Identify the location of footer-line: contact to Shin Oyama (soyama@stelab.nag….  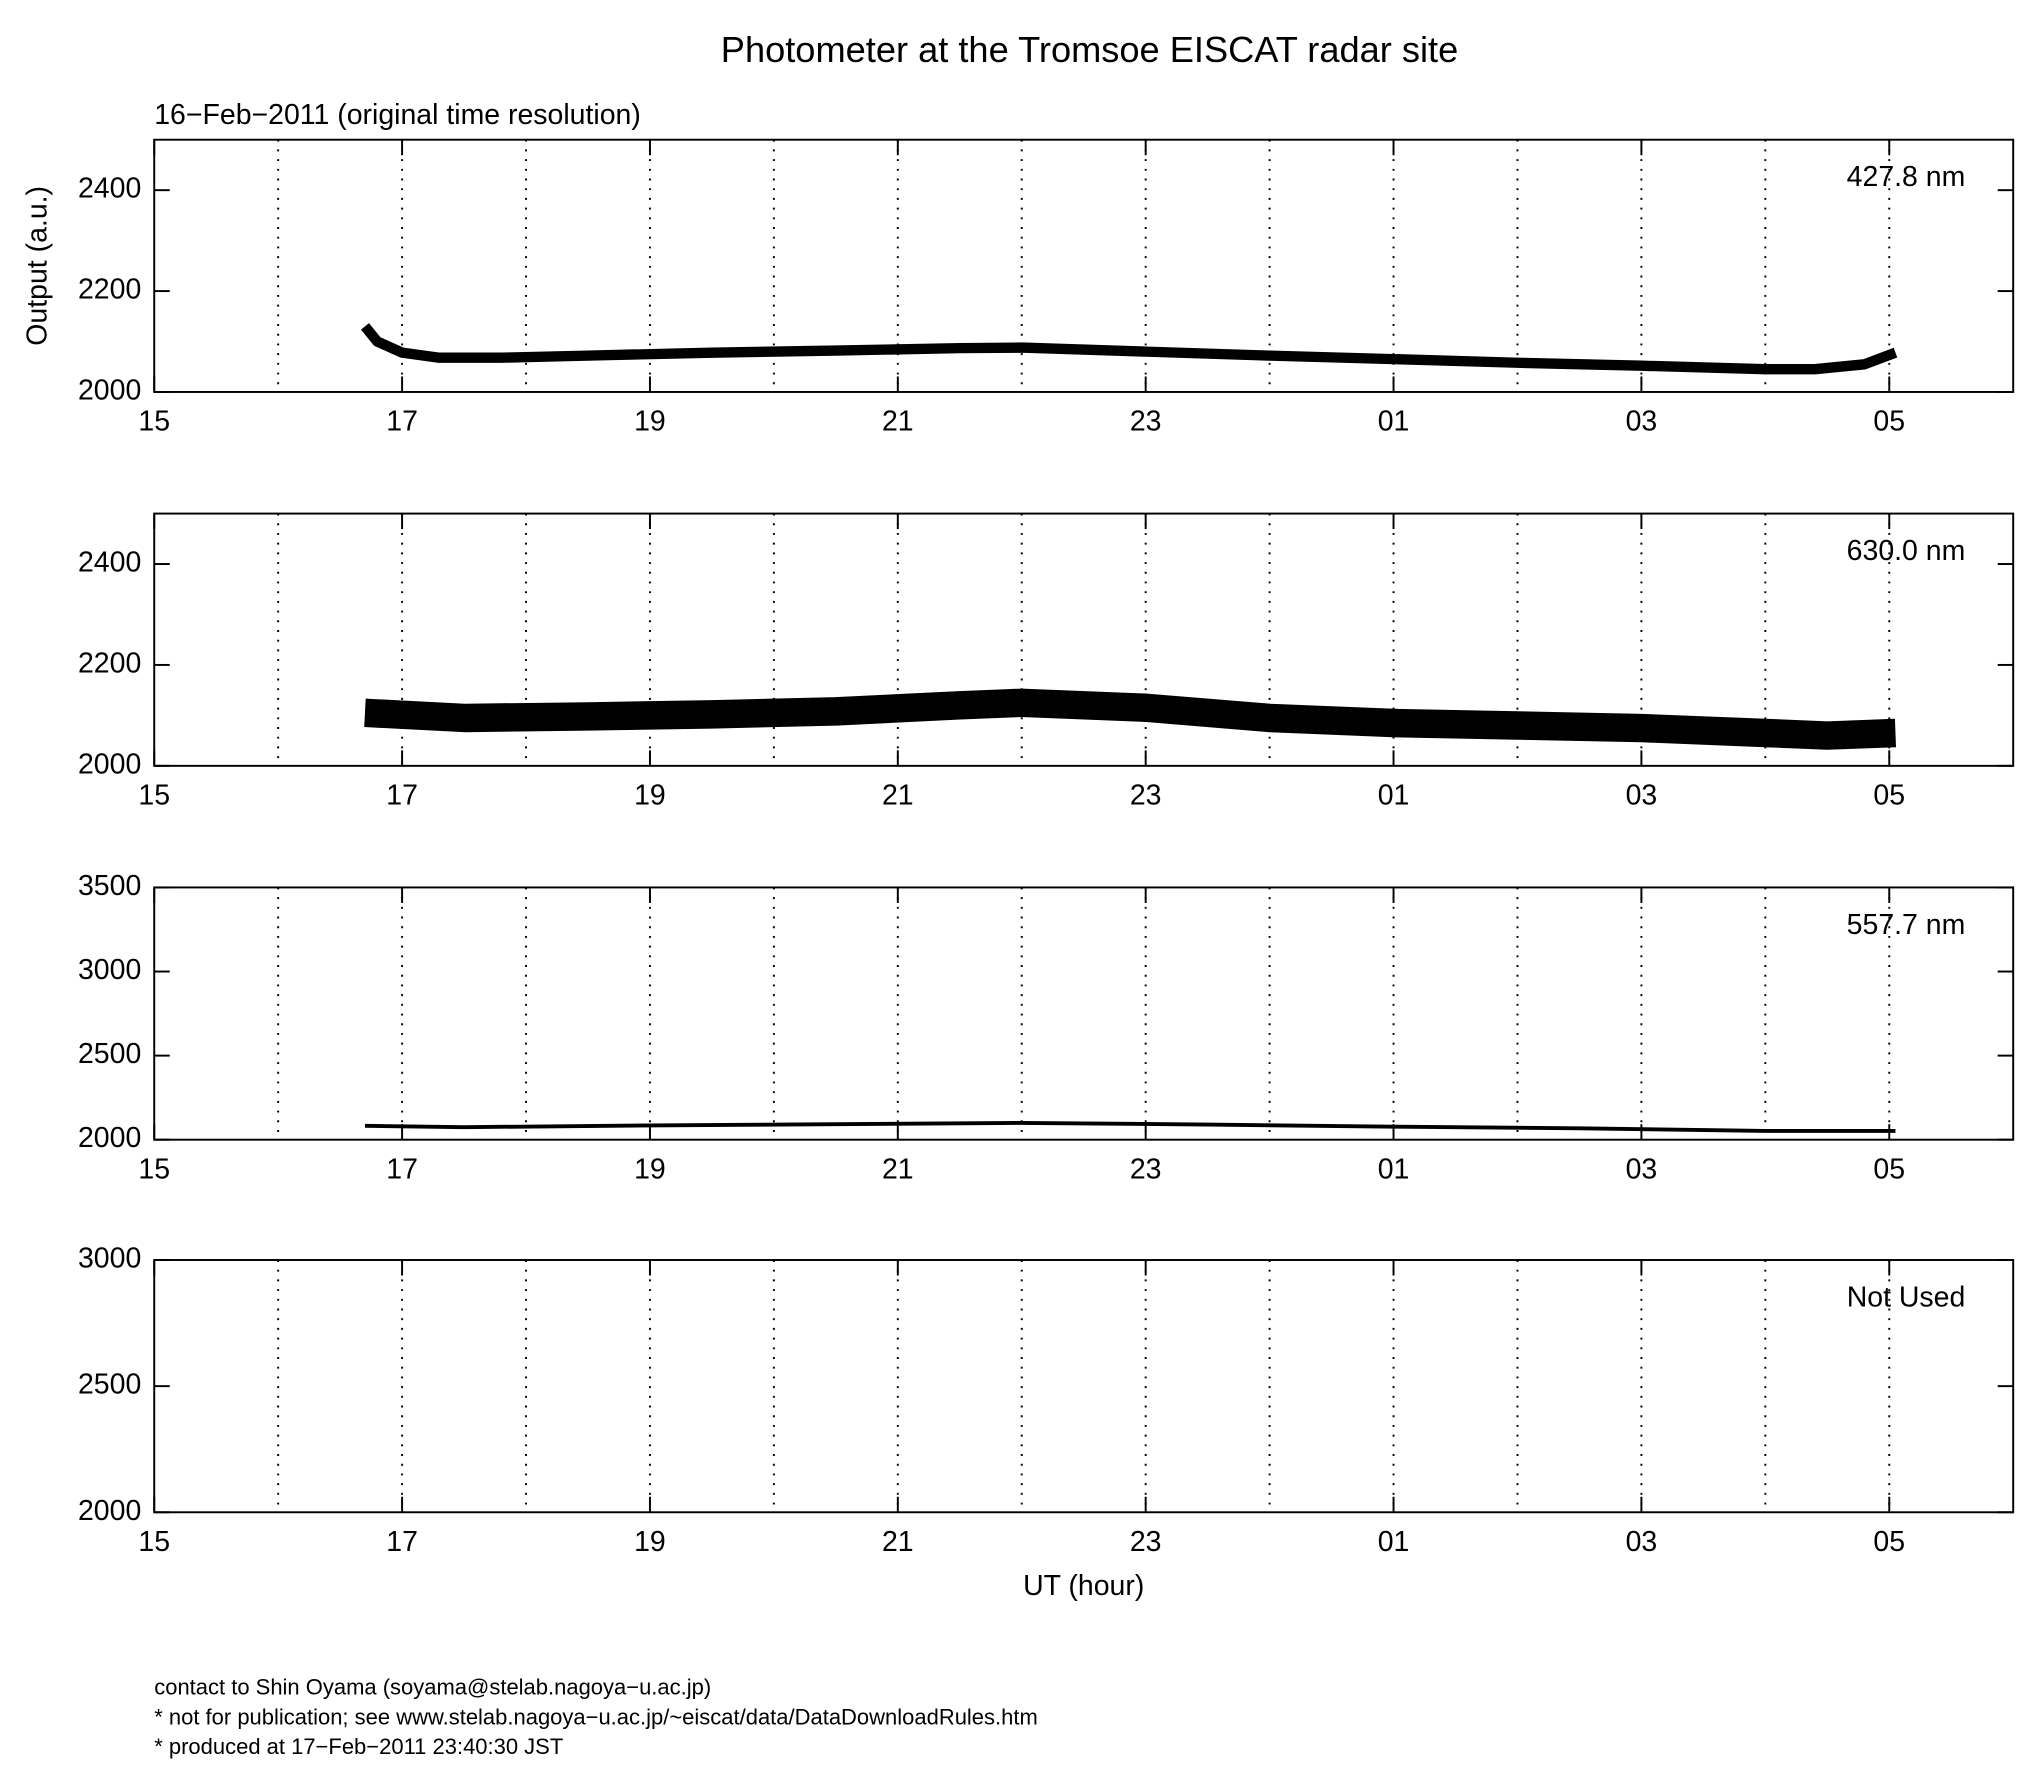
(432, 1687).